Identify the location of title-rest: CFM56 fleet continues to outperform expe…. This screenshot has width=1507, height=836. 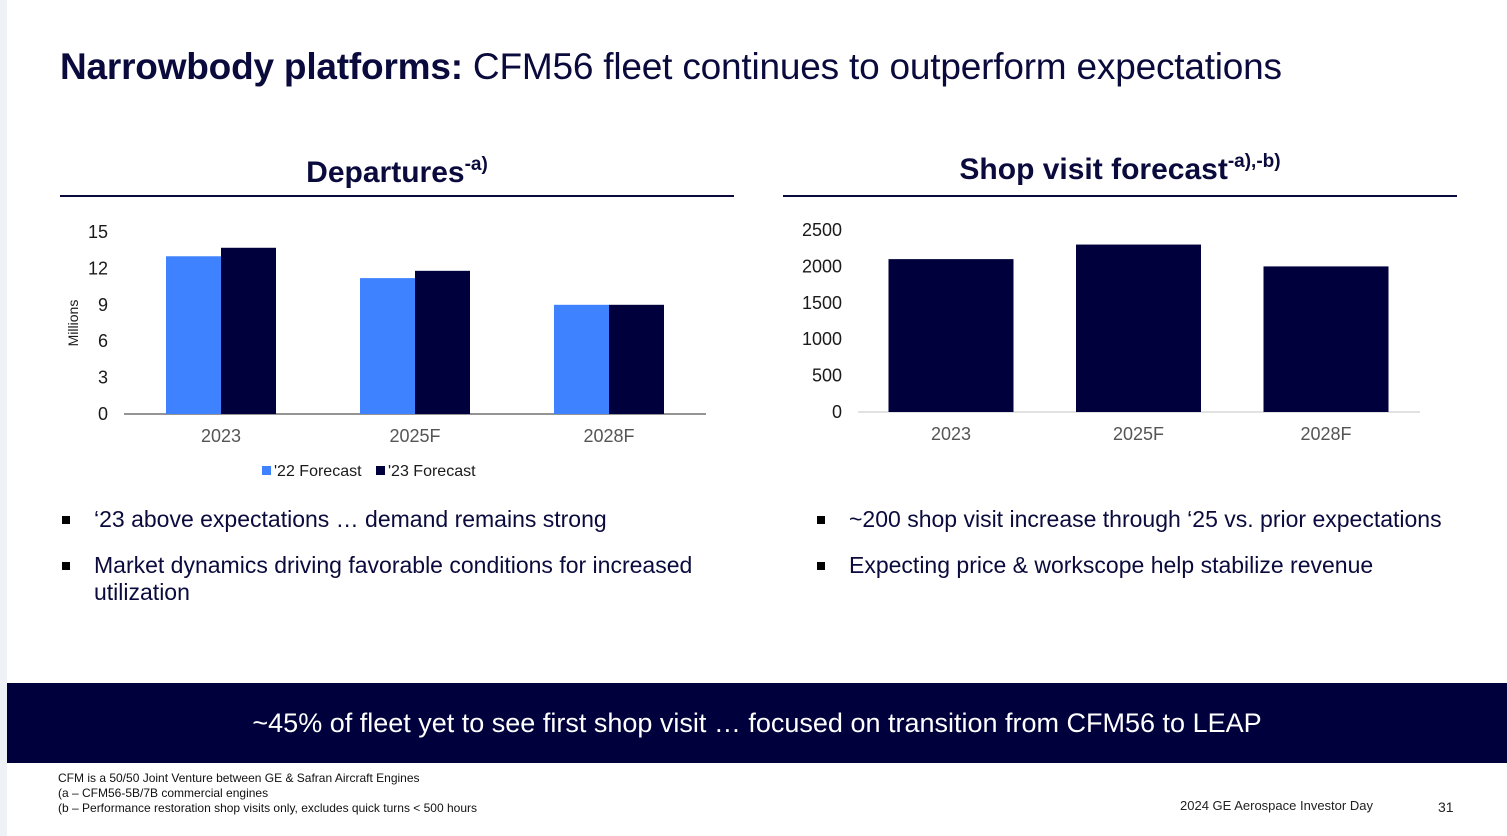
(872, 66).